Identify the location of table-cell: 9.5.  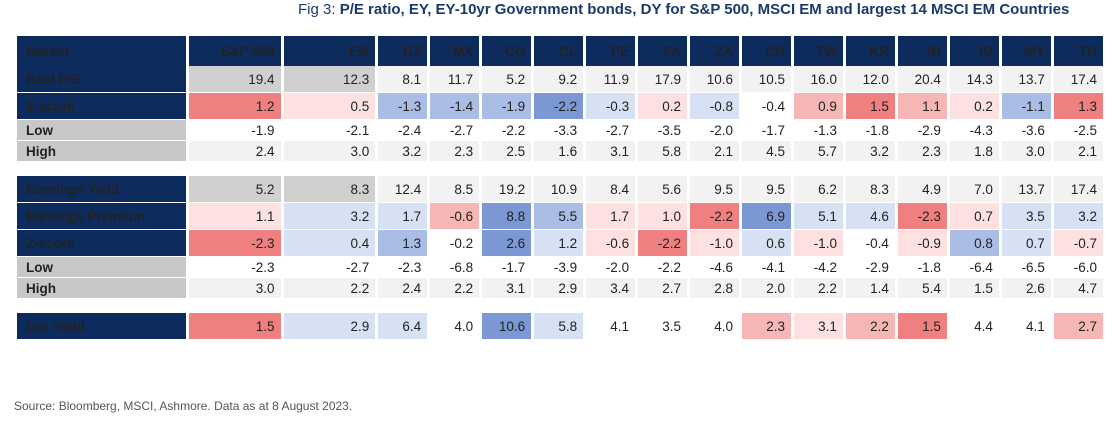
(766, 189).